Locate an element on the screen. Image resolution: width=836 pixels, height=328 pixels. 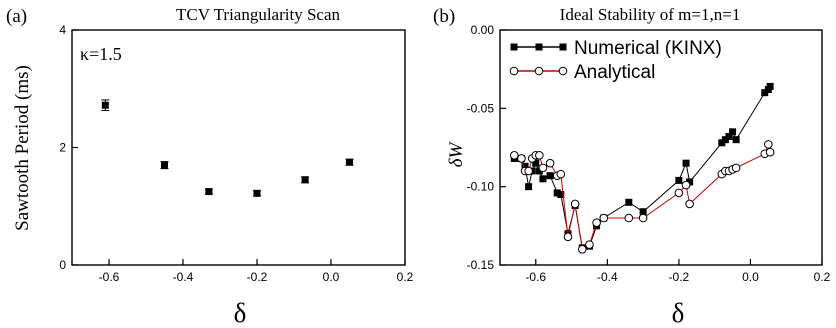
panel-a-title: TCV Triangularity Scan is located at coordinates (258, 14).